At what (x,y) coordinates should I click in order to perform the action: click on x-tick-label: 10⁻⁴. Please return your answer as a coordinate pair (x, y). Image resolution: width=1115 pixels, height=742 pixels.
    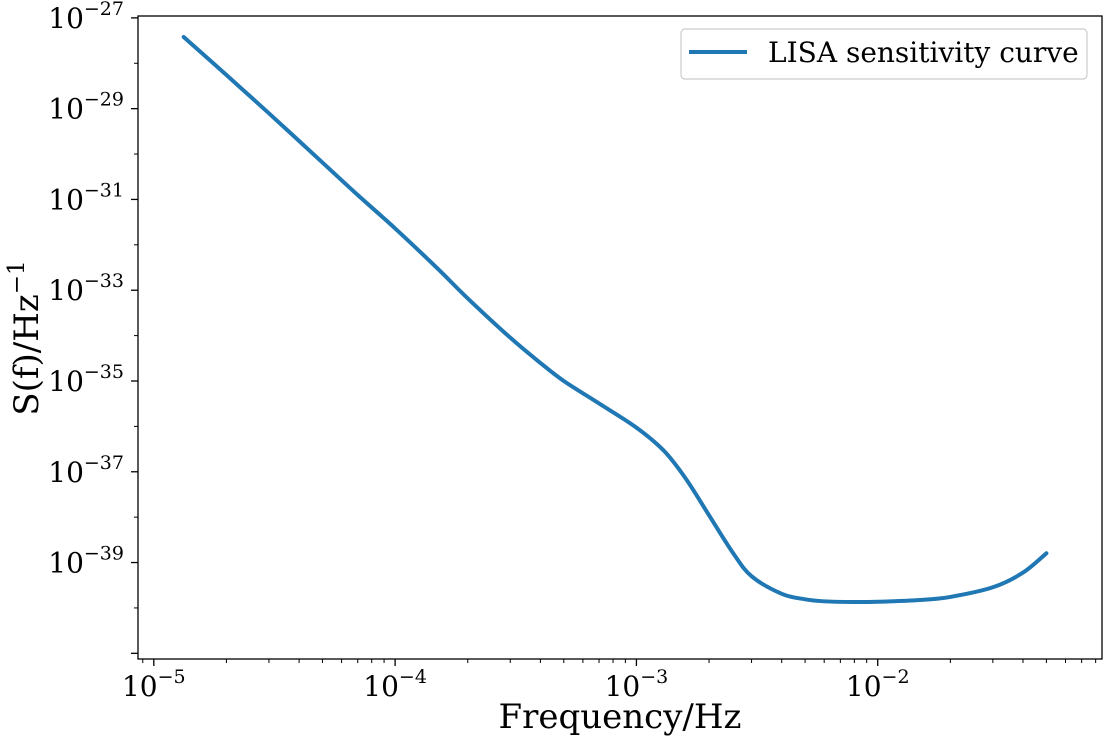
    Looking at the image, I should click on (395, 684).